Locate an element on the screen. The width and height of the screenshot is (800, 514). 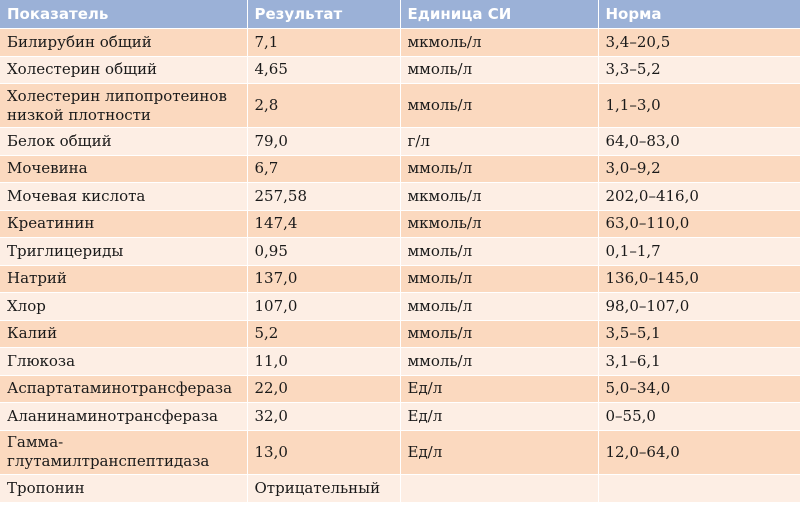
cell-norm: 3,3–5,2 is located at coordinates (699, 70).